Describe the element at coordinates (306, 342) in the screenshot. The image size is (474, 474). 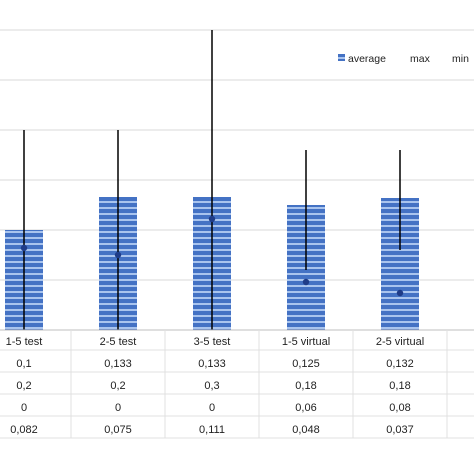
I see `category-label: 1-5 virtual` at that location.